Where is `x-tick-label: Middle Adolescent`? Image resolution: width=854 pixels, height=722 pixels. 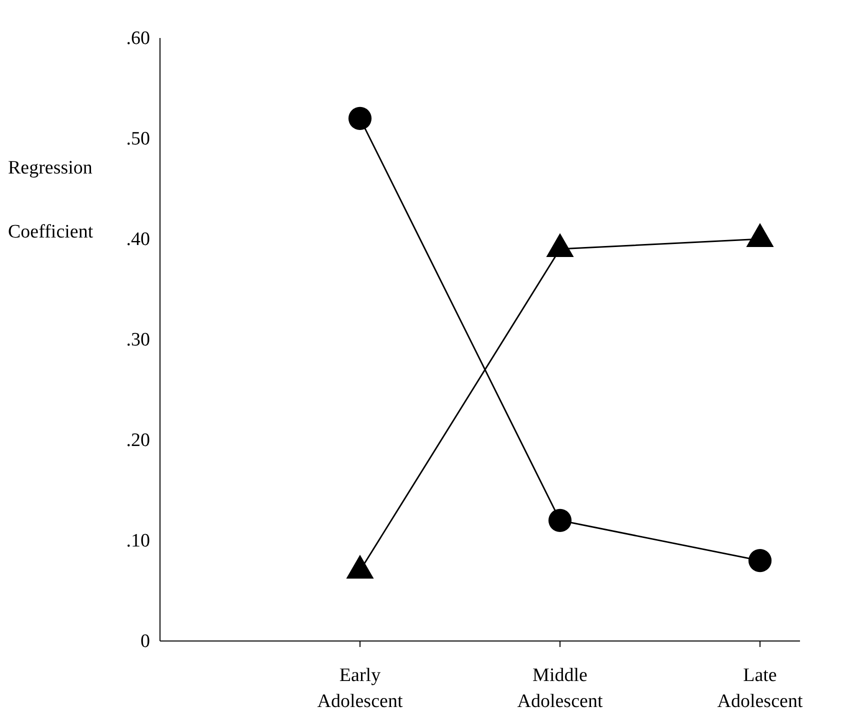 x-tick-label: Middle Adolescent is located at coordinates (560, 688).